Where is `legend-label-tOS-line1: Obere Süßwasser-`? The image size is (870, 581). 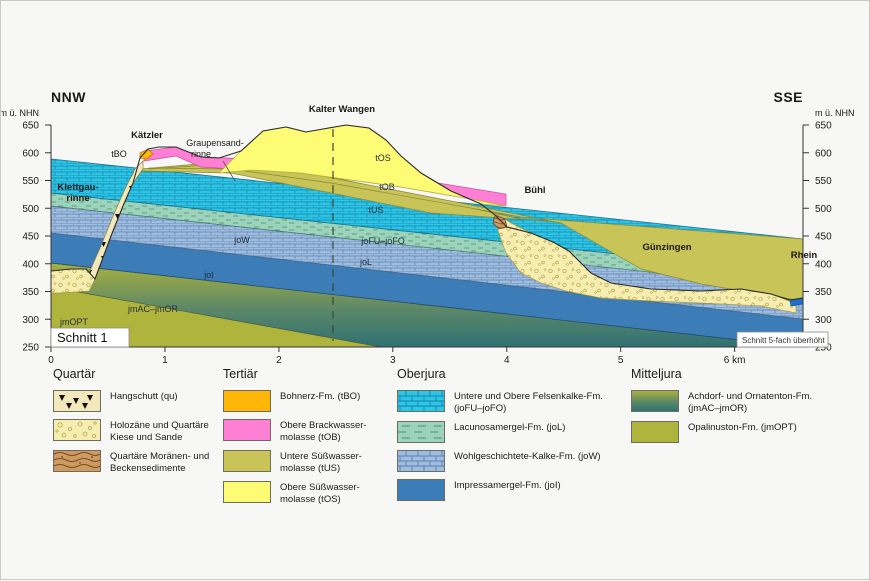 legend-label-tOS-line1: Obere Süßwasser- is located at coordinates (320, 487).